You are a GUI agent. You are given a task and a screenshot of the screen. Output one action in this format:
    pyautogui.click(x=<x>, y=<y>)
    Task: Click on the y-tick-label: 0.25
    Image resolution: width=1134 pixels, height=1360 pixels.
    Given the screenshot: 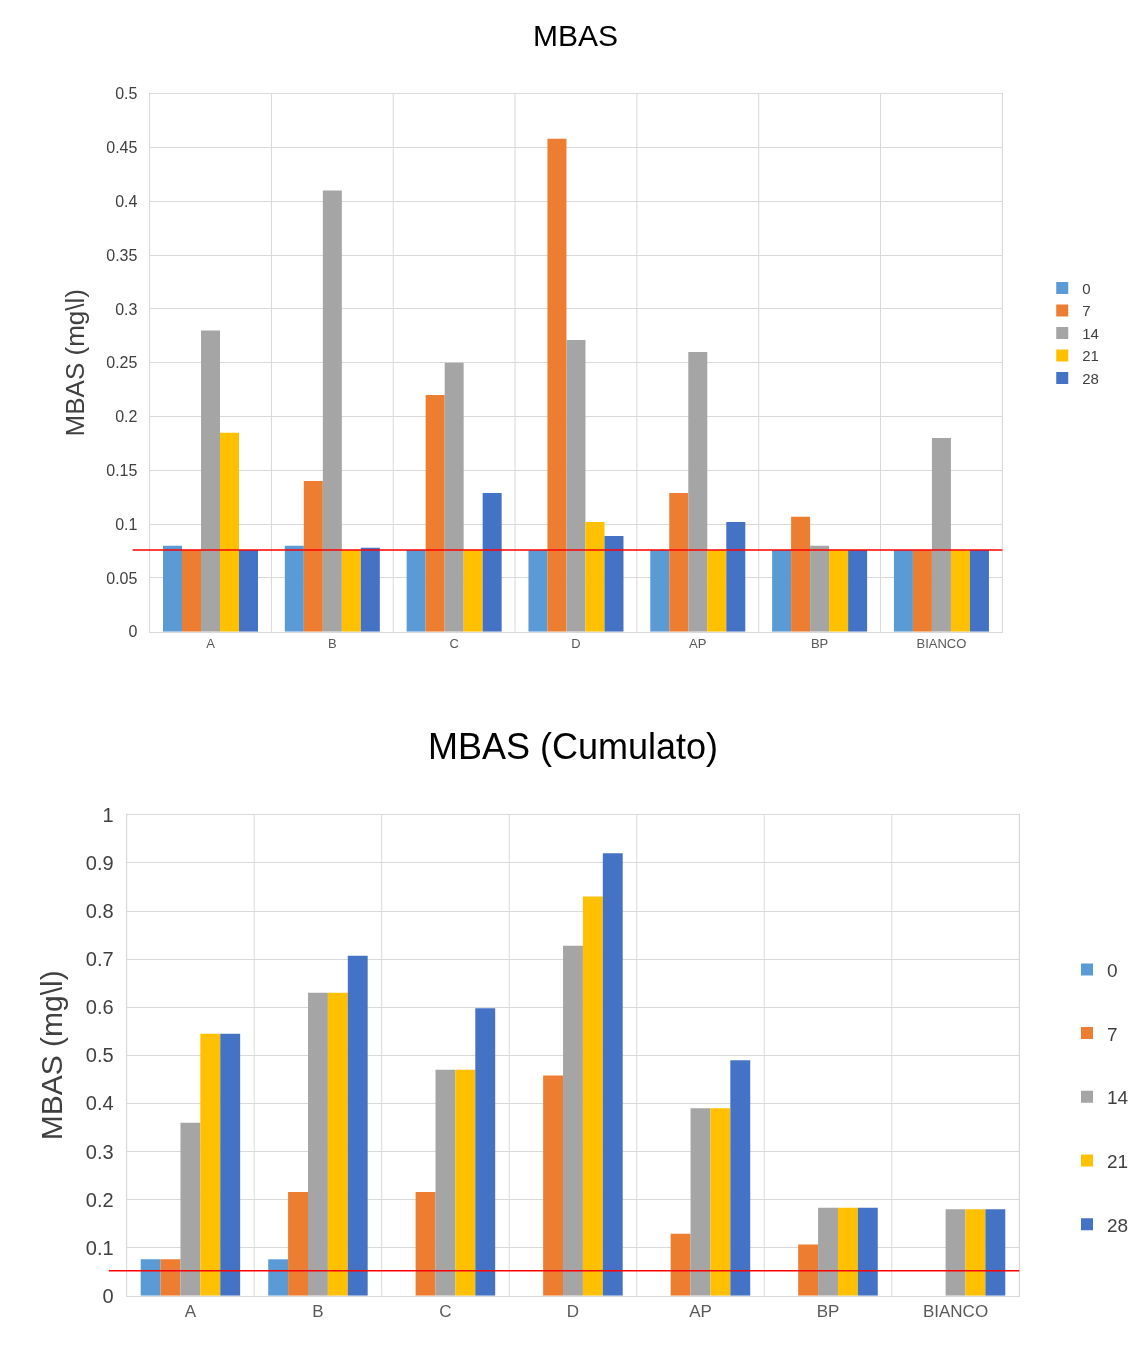 What is the action you would take?
    pyautogui.click(x=122, y=363)
    